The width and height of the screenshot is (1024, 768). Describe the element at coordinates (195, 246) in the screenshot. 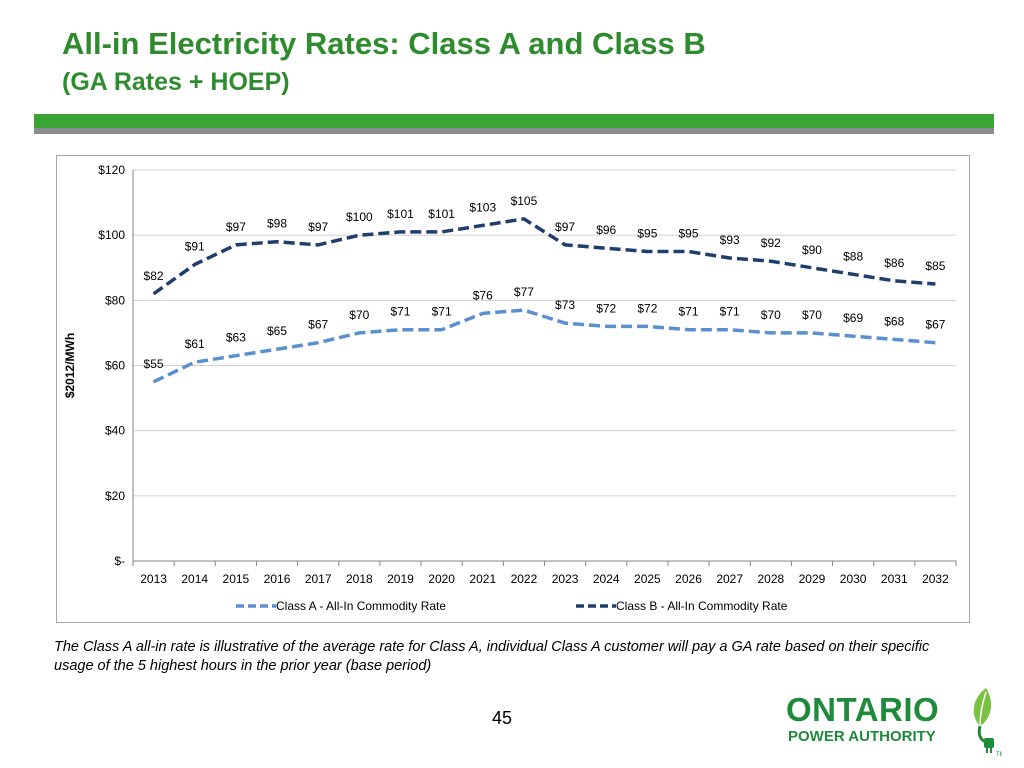

I see `data-label-class-b: $91` at that location.